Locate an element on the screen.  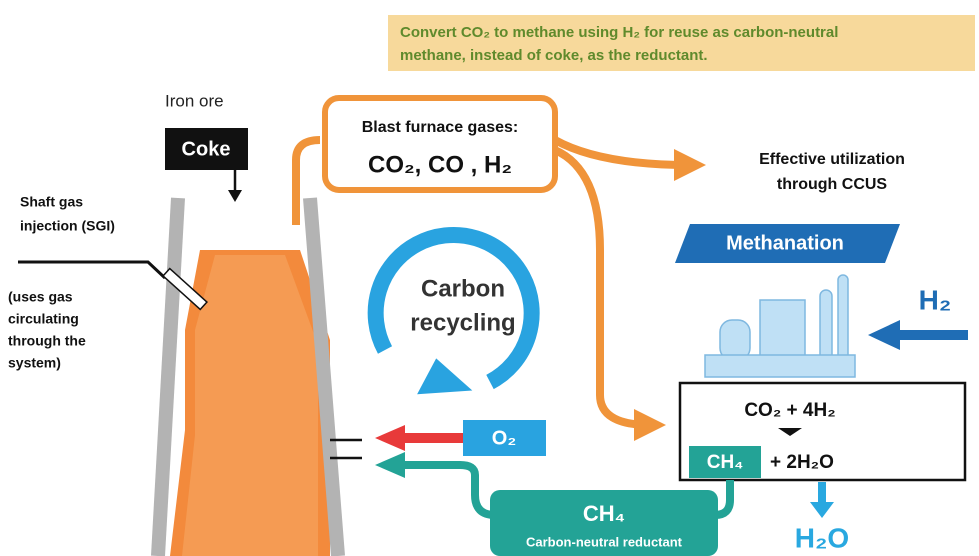
coke-label: Coke is located at coordinates (206, 149).